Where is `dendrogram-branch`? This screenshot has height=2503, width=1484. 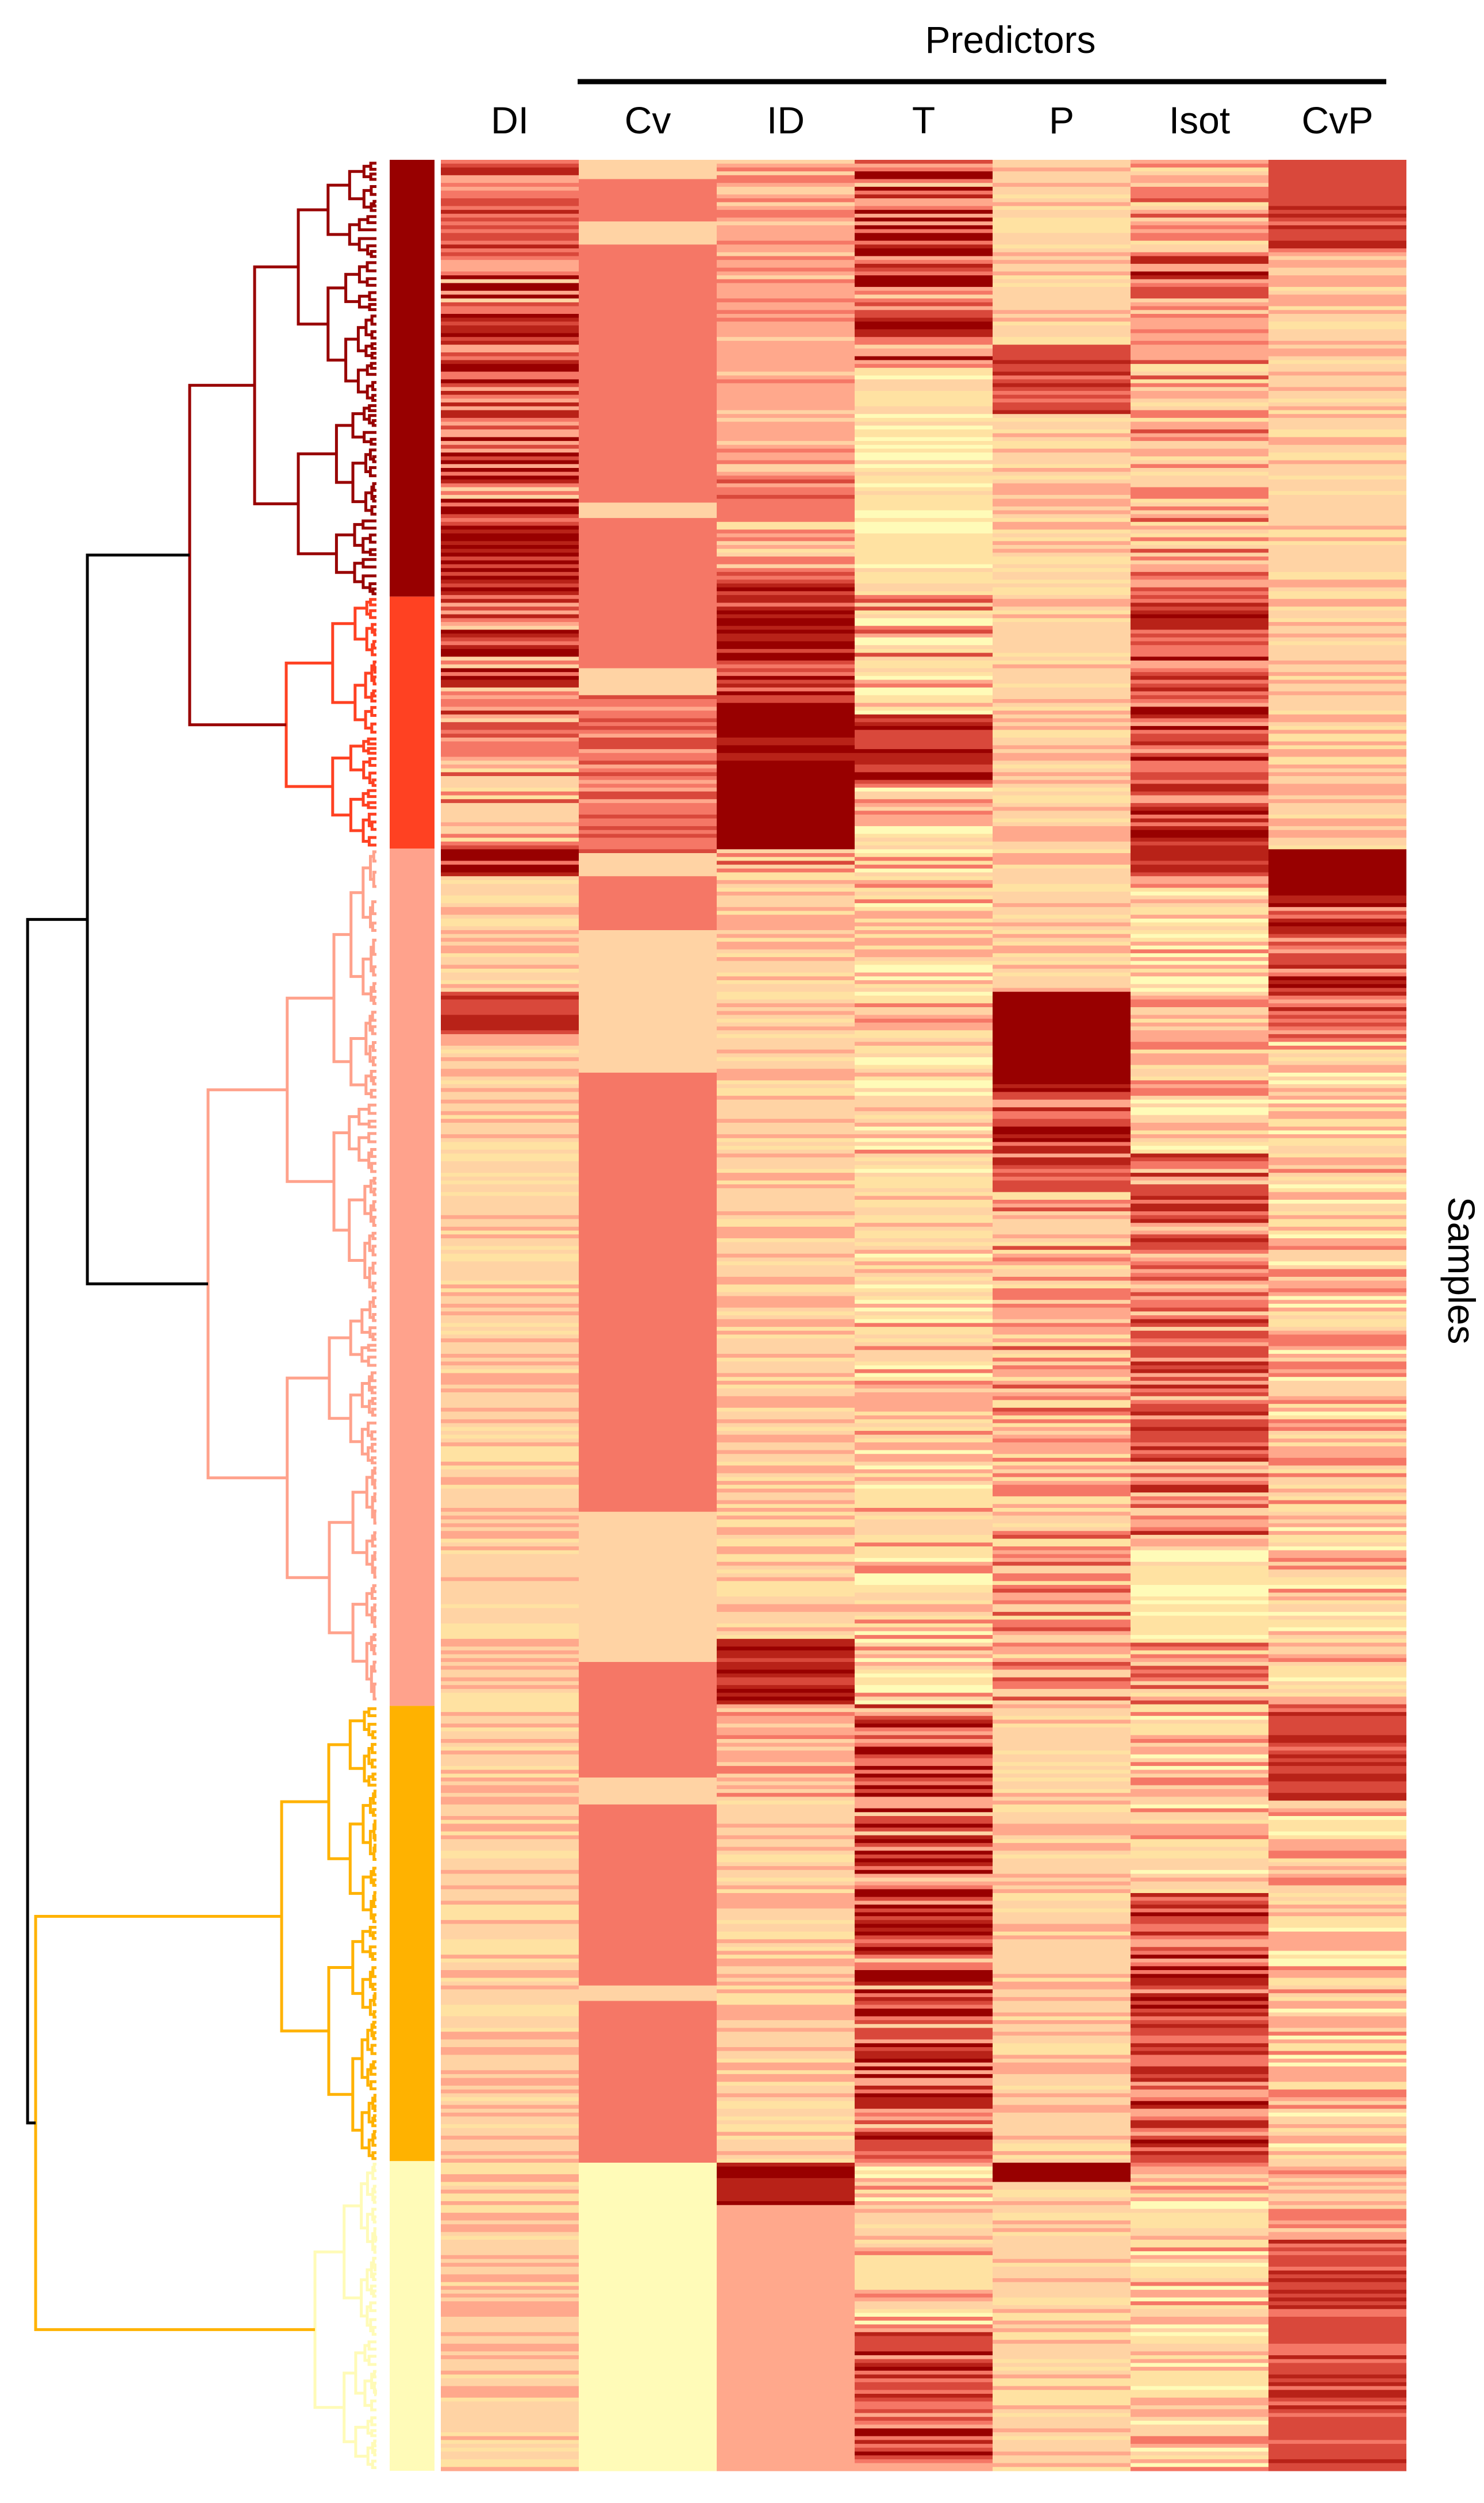 dendrogram-branch is located at coordinates (374, 1832).